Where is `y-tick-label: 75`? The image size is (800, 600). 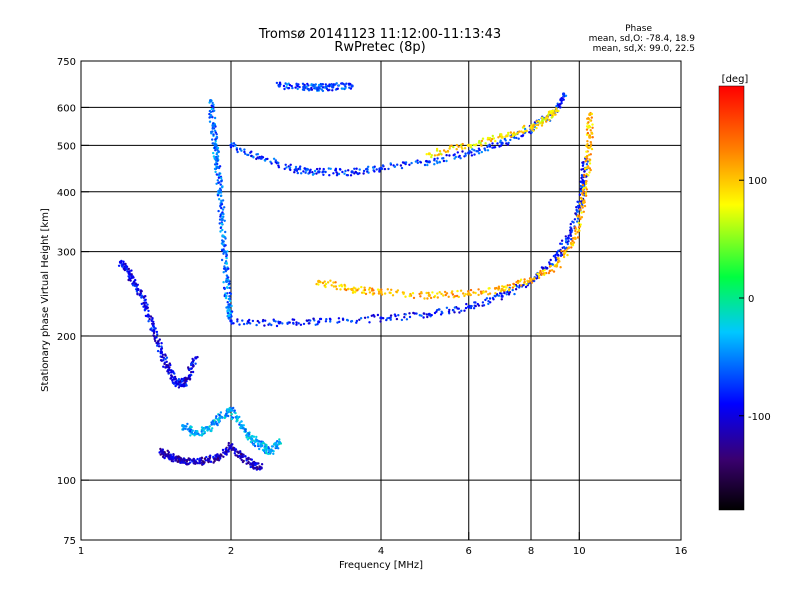
y-tick-label: 75 is located at coordinates (69, 541).